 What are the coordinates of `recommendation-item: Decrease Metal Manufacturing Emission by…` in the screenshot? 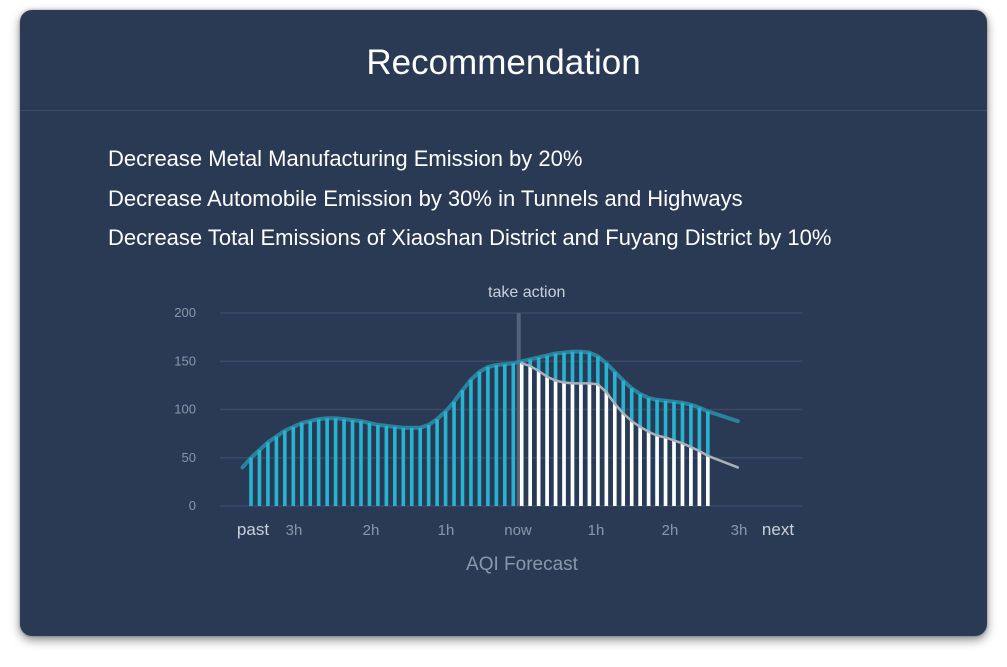 It's located at (345, 158).